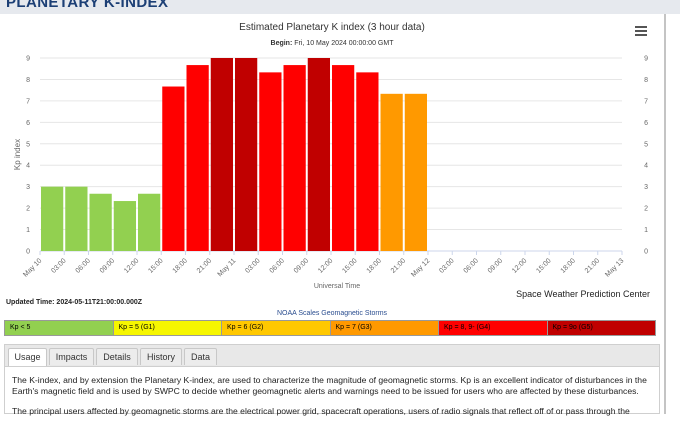 Image resolution: width=680 pixels, height=426 pixels. Describe the element at coordinates (384, 328) in the screenshot. I see `scale-item: Kp = 7 (G3)` at that location.